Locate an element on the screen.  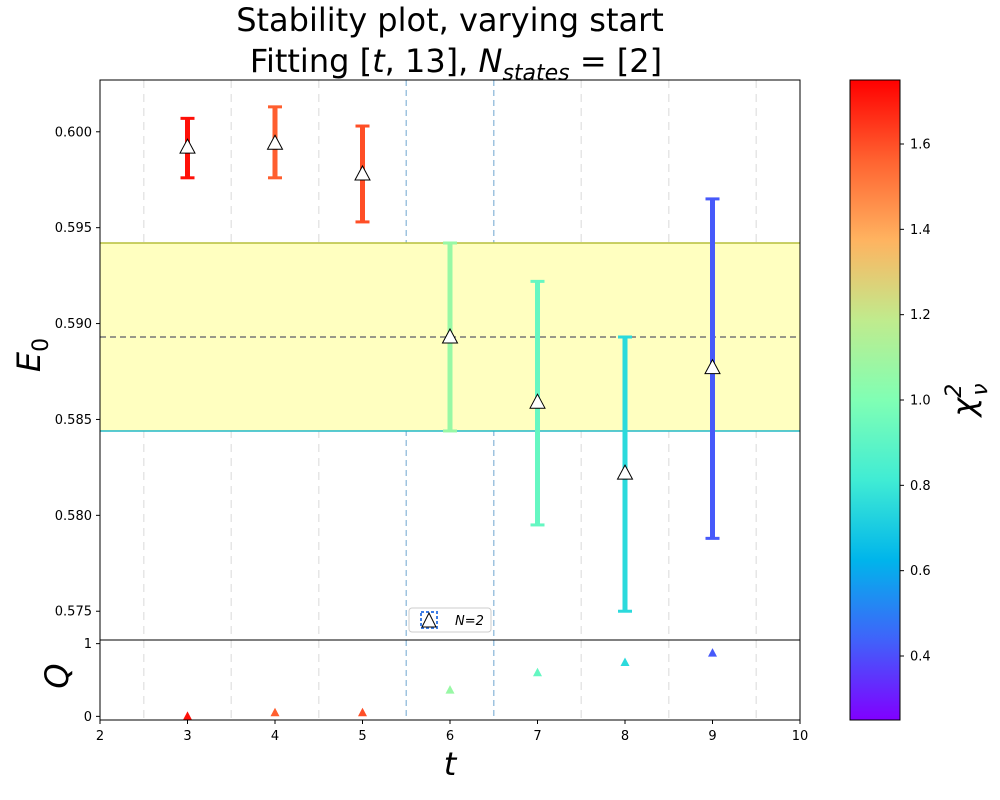
x-tick-label: 2 is located at coordinates (100, 736).